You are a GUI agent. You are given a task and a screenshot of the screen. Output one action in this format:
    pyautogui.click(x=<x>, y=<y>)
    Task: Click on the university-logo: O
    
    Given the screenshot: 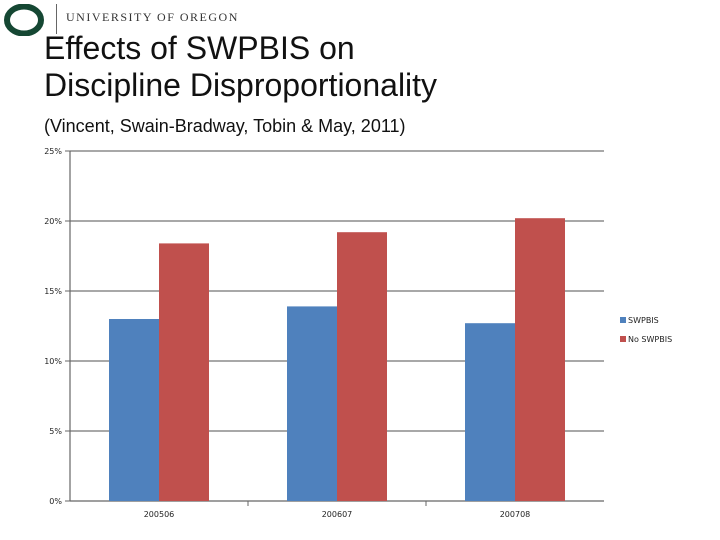 What is the action you would take?
    pyautogui.click(x=24, y=20)
    